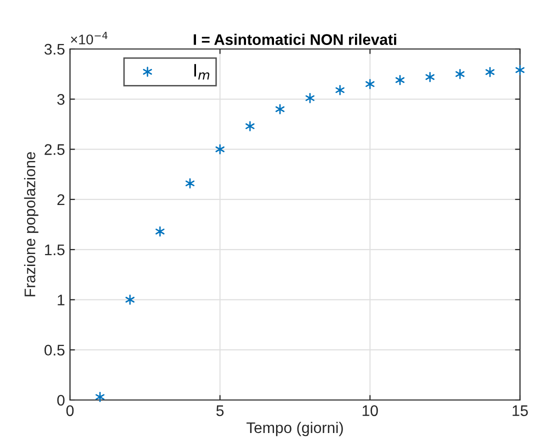  What do you see at coordinates (54, 250) in the screenshot?
I see `y-tick-label: 1.5` at bounding box center [54, 250].